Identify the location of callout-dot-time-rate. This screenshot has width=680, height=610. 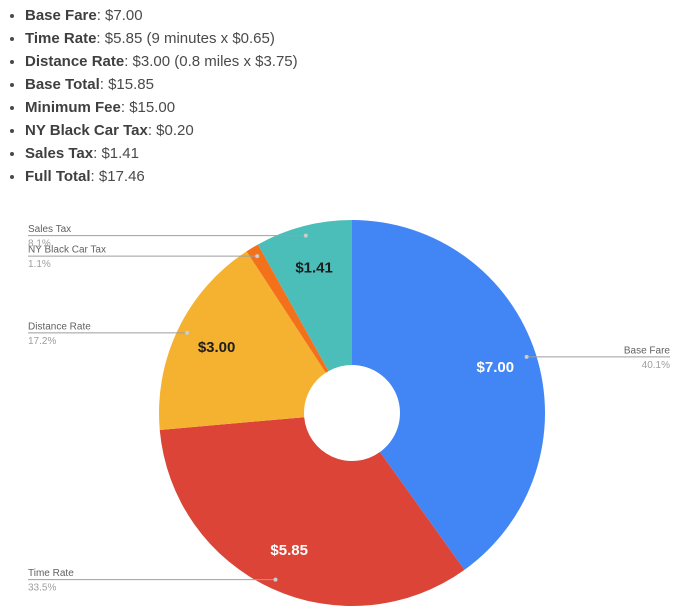
(275, 579).